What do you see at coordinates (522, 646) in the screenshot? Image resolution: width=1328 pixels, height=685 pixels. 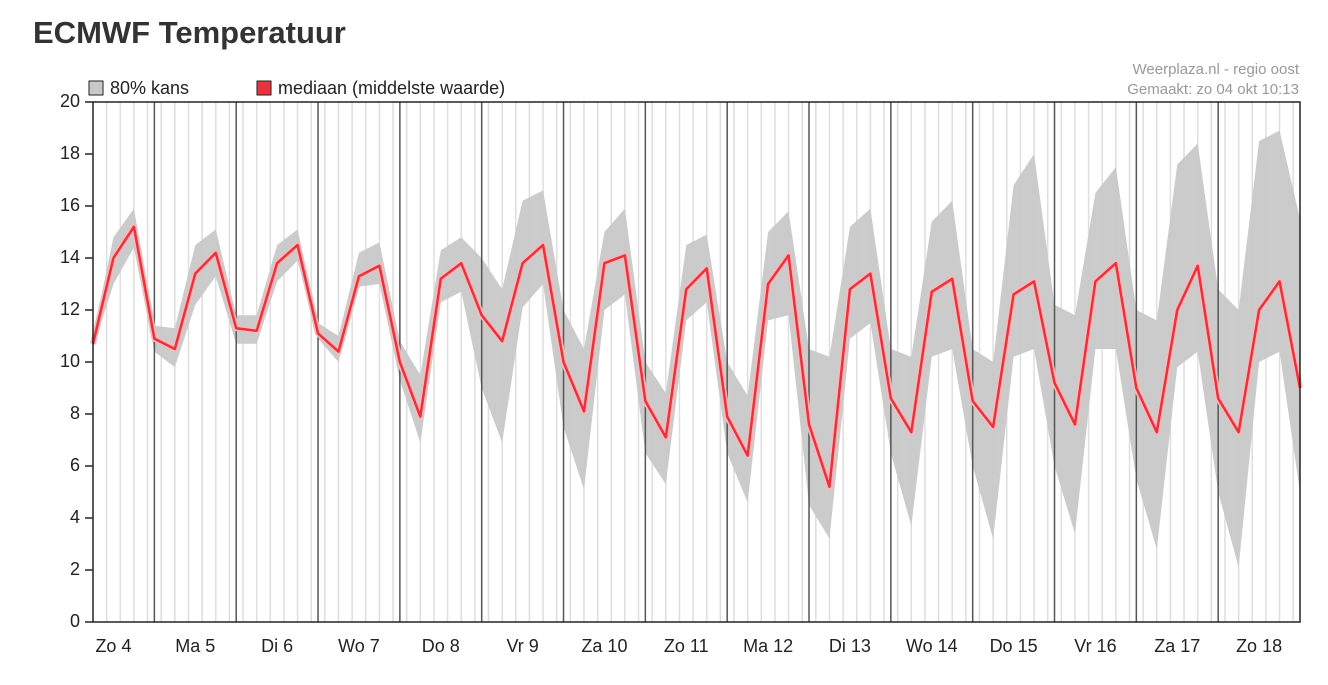 I see `x-tick-label: Vr 9` at bounding box center [522, 646].